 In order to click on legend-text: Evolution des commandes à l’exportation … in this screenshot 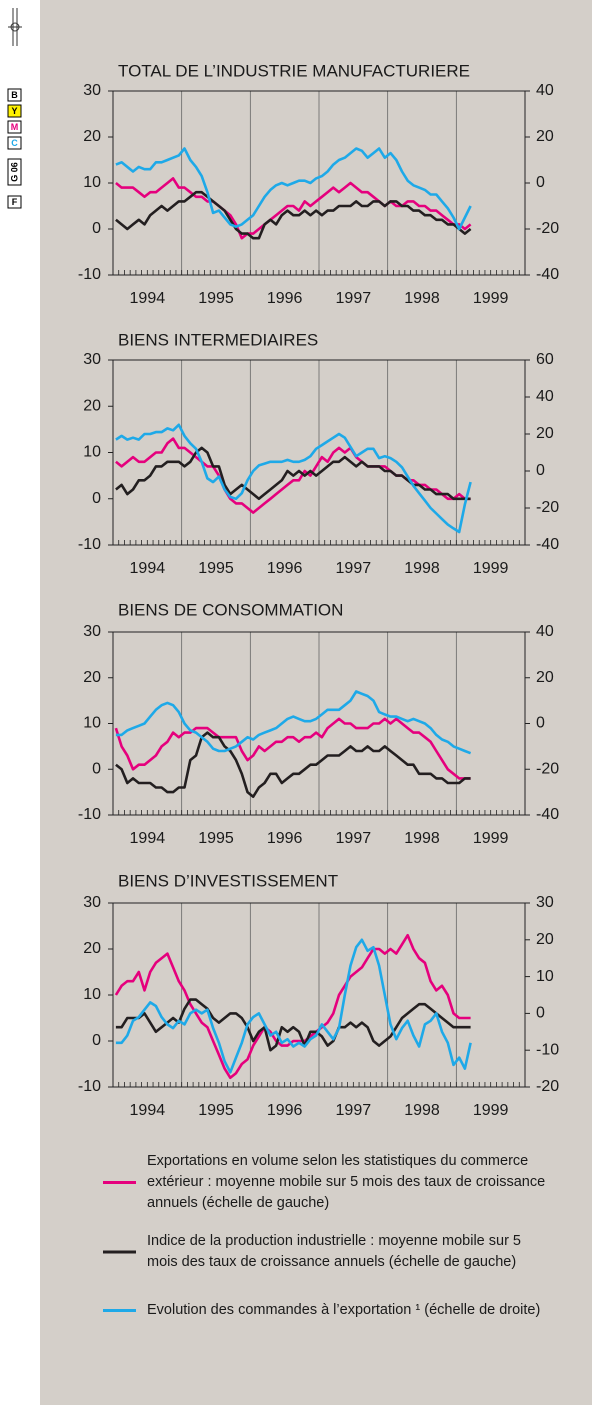, I will do `click(344, 1310)`.